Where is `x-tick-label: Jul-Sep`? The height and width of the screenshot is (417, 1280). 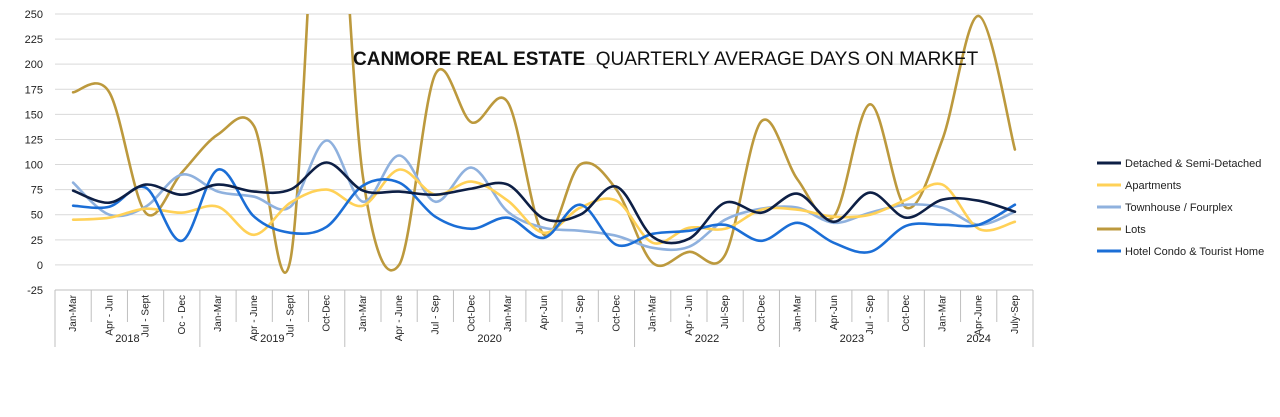
x-tick-label: Jul-Sep is located at coordinates (725, 312).